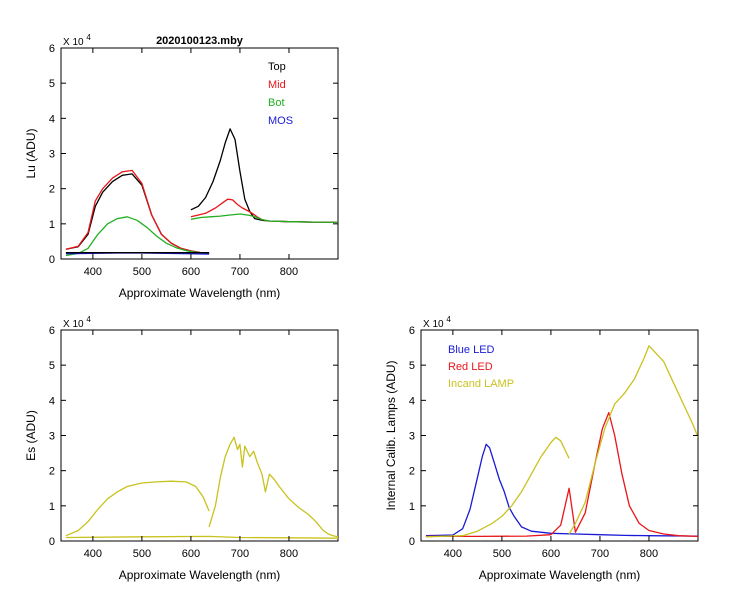 This screenshot has width=750, height=600. Describe the element at coordinates (470, 367) in the screenshot. I see `legend-entry: Red LED` at that location.